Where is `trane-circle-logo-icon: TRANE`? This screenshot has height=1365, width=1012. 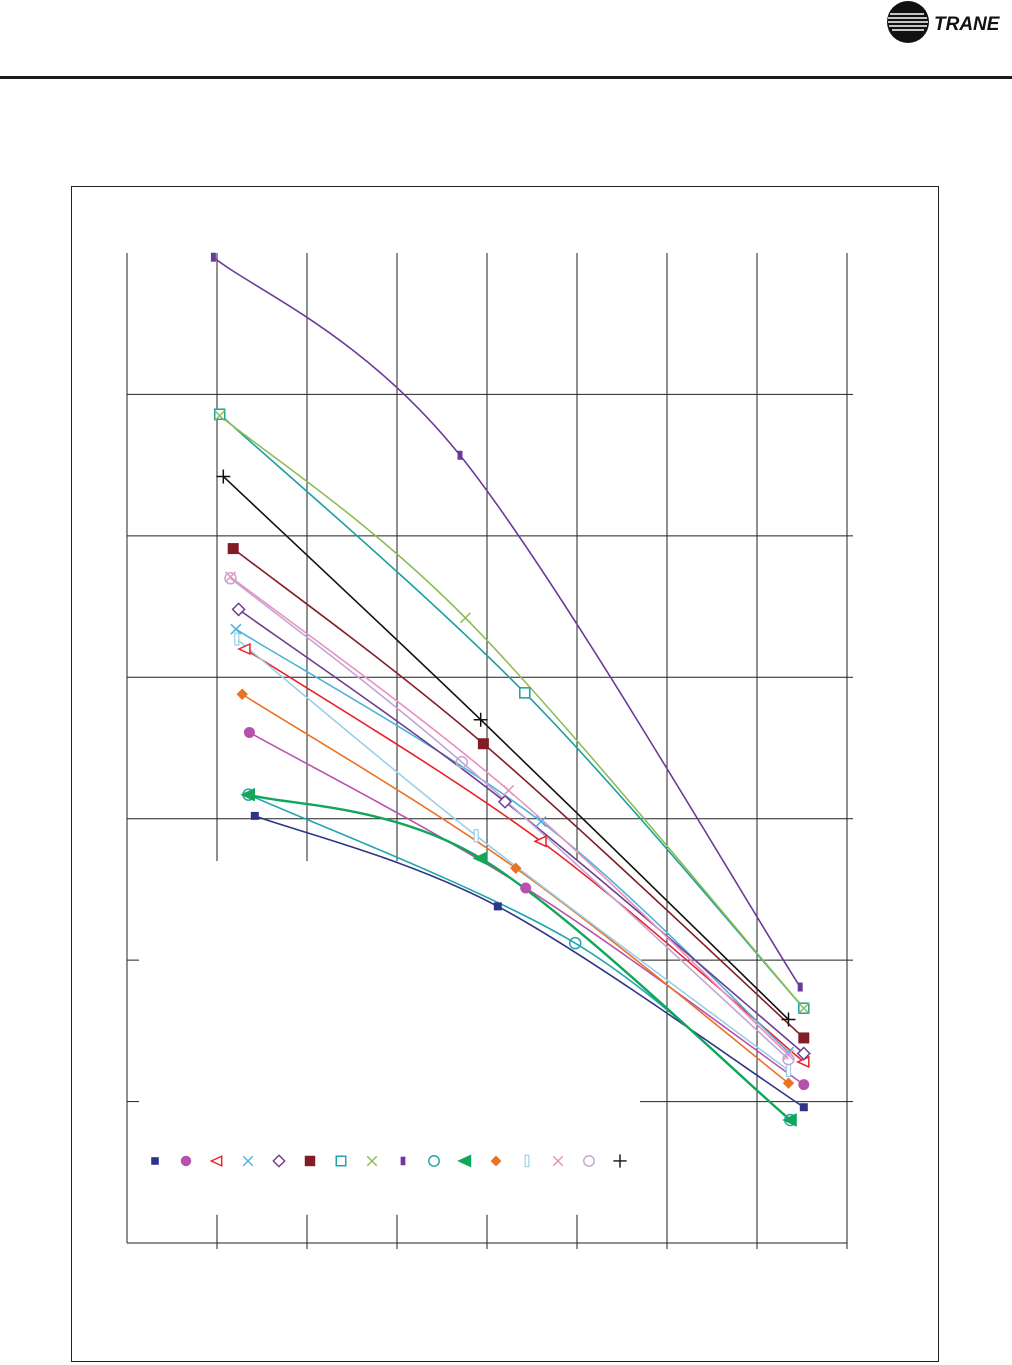
trane-circle-logo-icon: TRANE is located at coordinates (944, 22).